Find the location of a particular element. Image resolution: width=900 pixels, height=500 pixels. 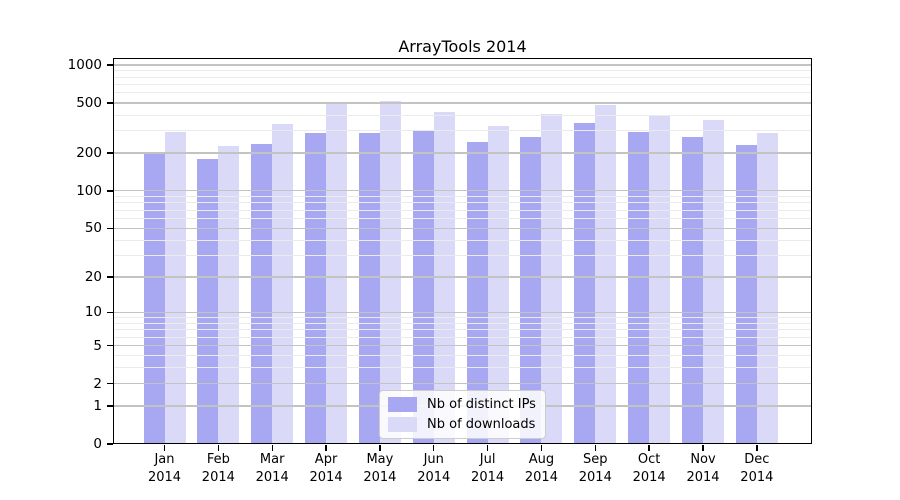

bar-ips-mar is located at coordinates (262, 294).